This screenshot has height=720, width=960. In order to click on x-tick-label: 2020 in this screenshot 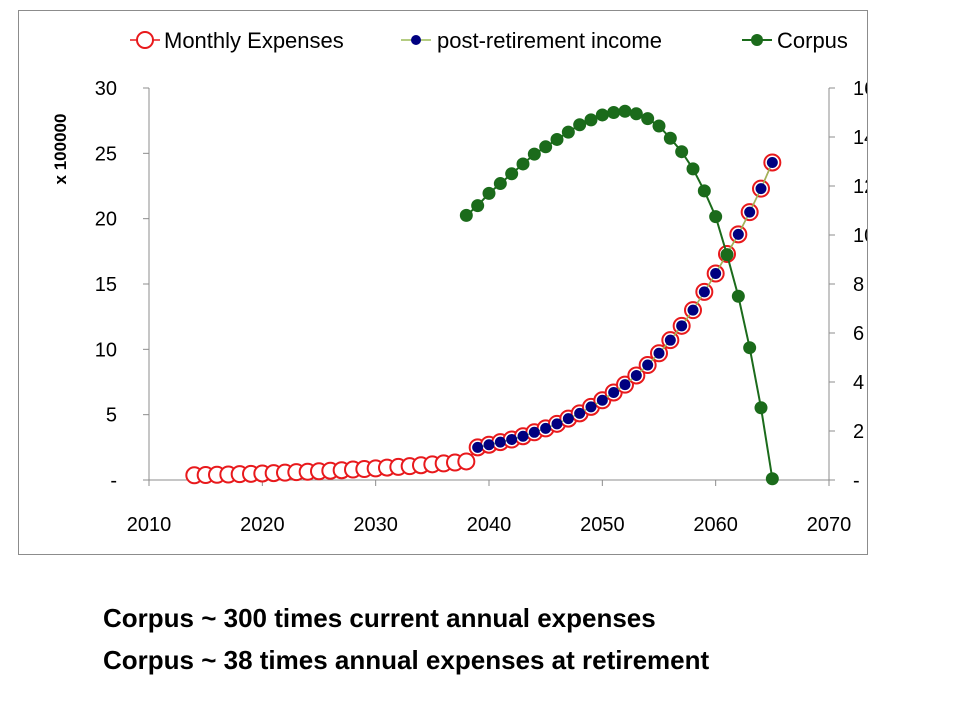, I will do `click(262, 525)`.